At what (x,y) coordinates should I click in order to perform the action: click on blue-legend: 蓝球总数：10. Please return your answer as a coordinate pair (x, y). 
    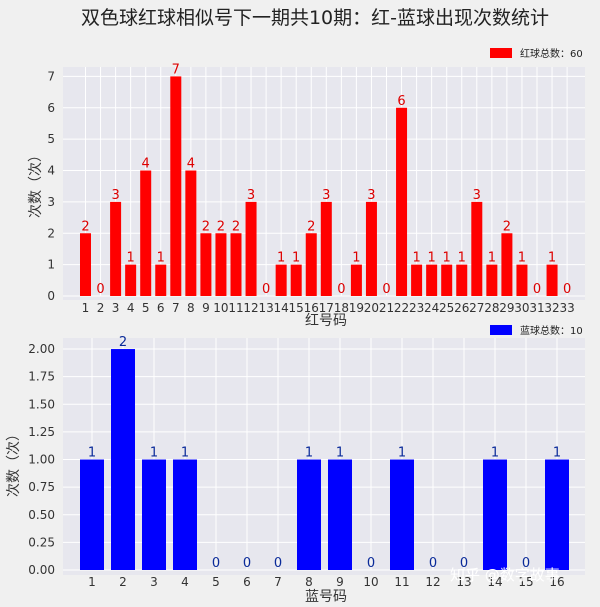
    Looking at the image, I should click on (536, 330).